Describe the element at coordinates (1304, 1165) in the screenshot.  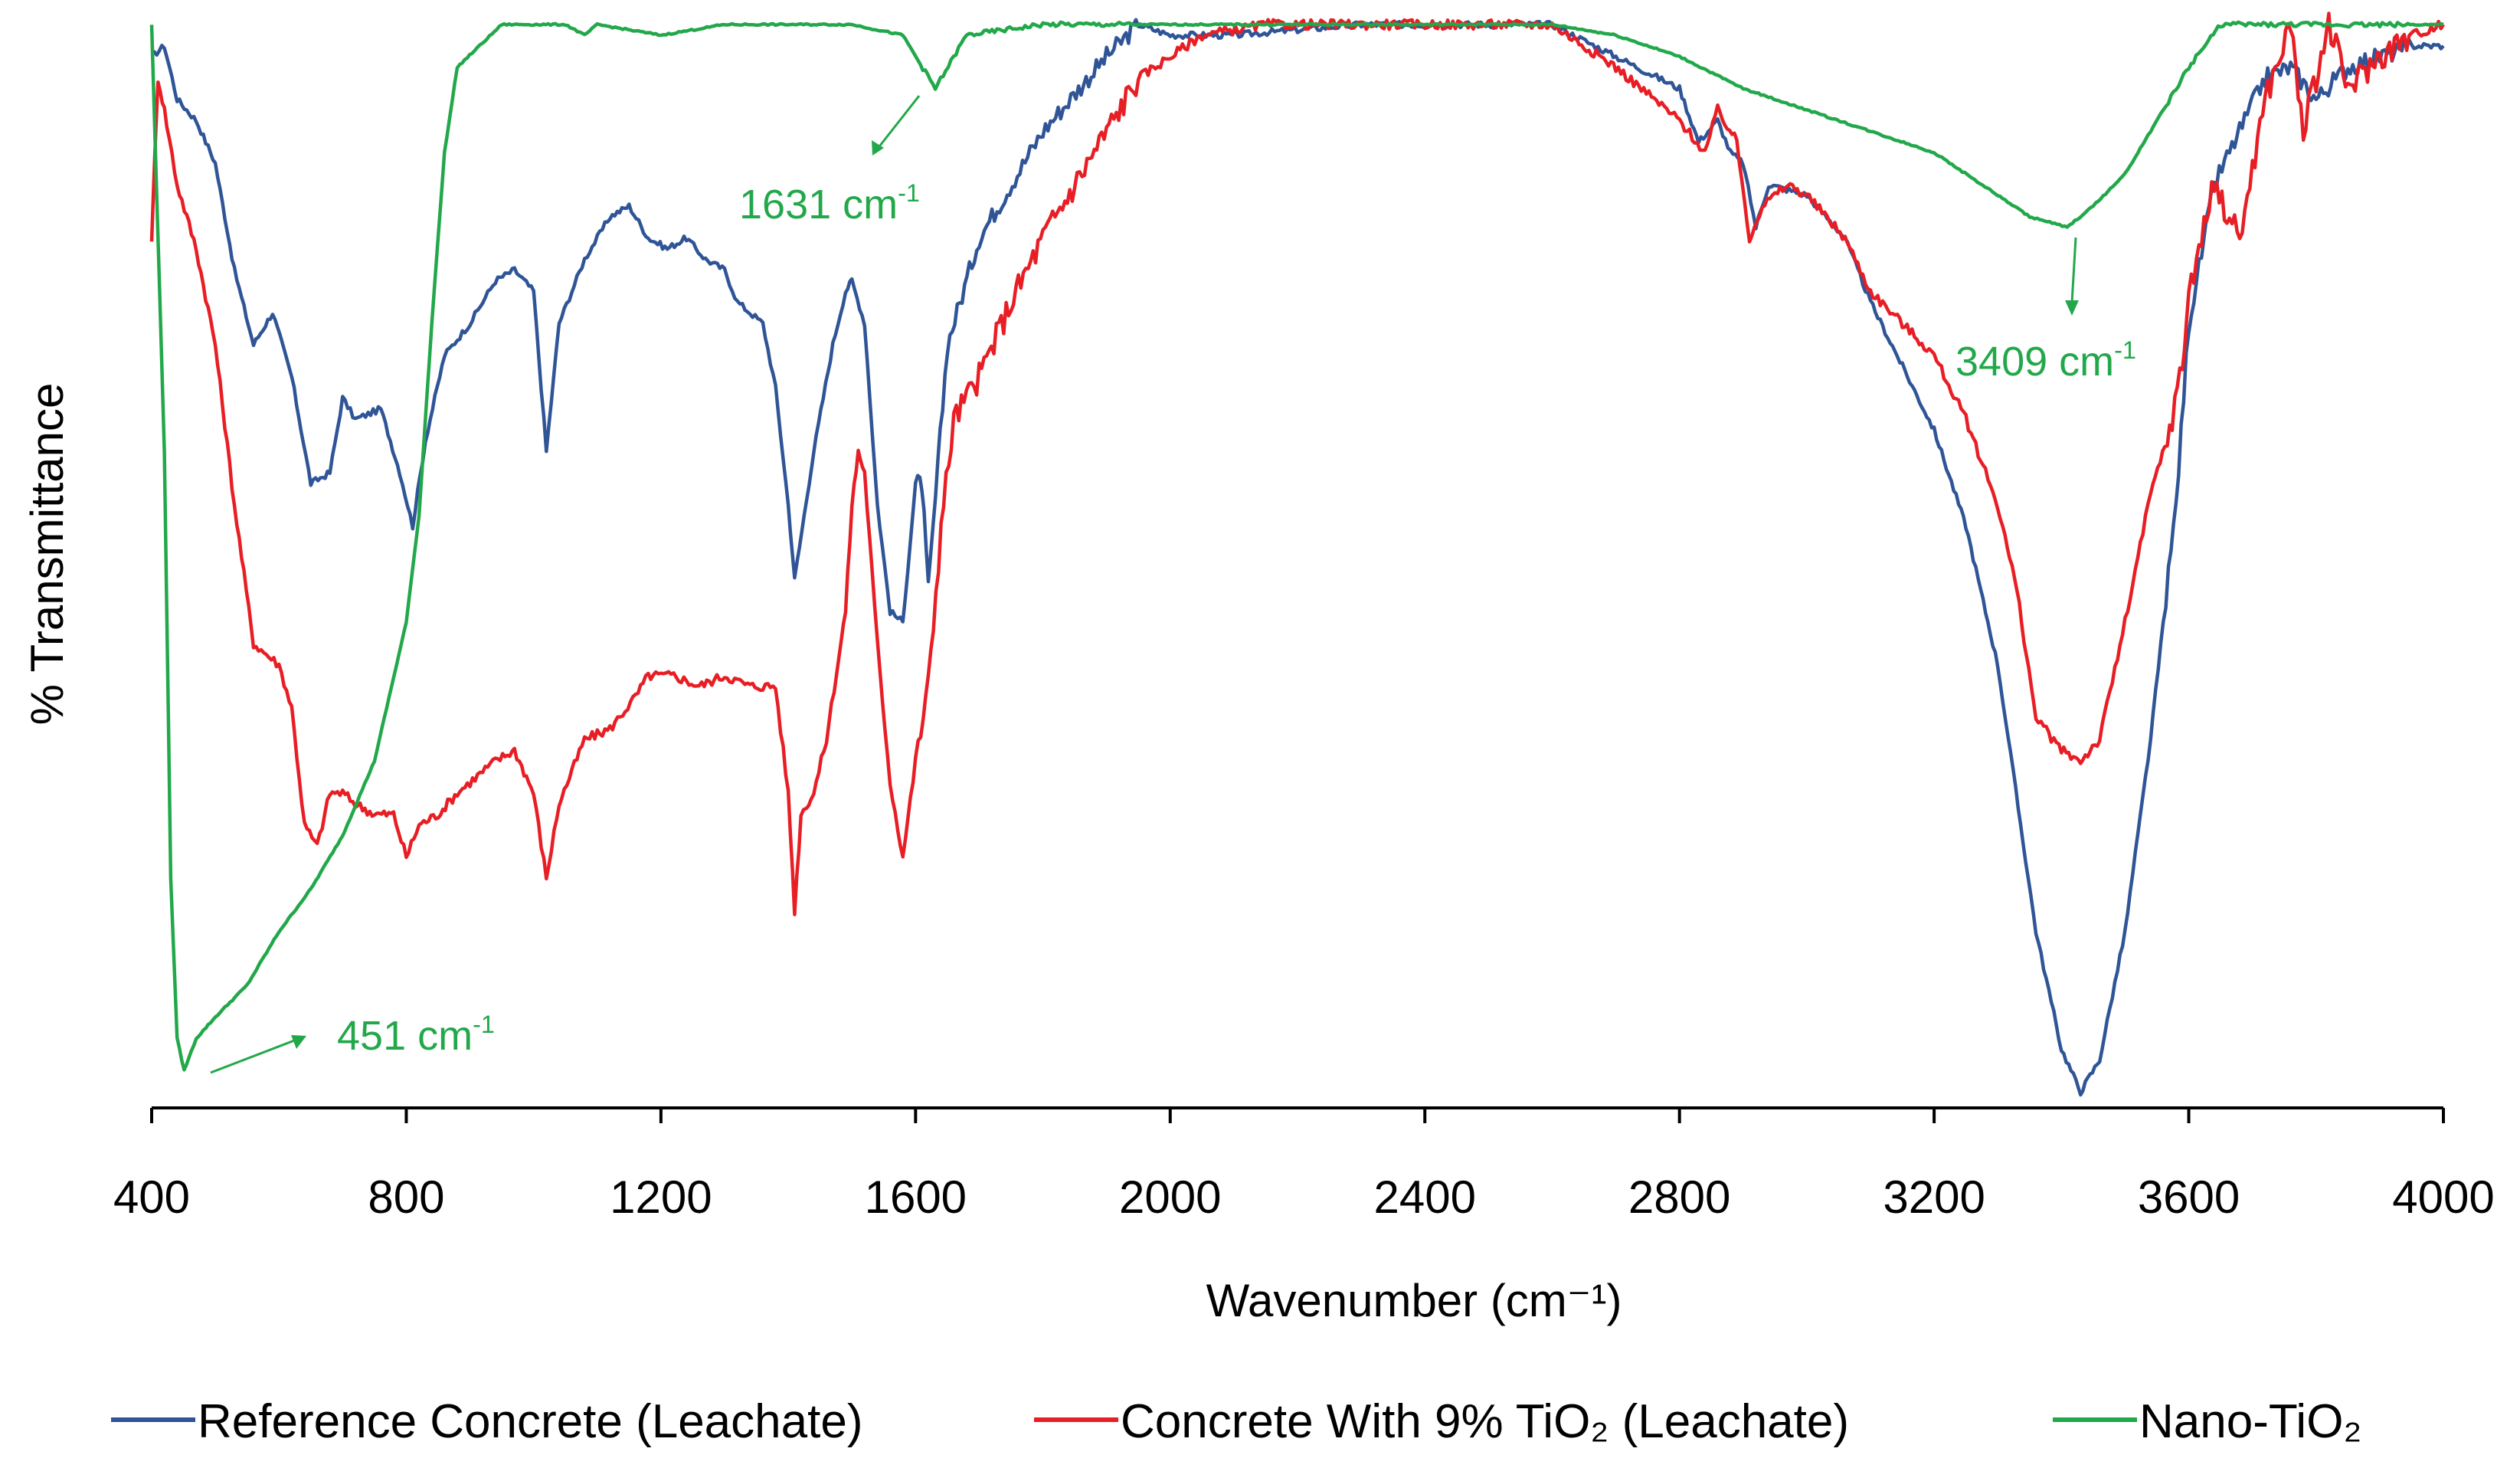
I see `x-ticks: 400 800 1200 1600 2000 2400 2800 3200 3600 4000` at that location.